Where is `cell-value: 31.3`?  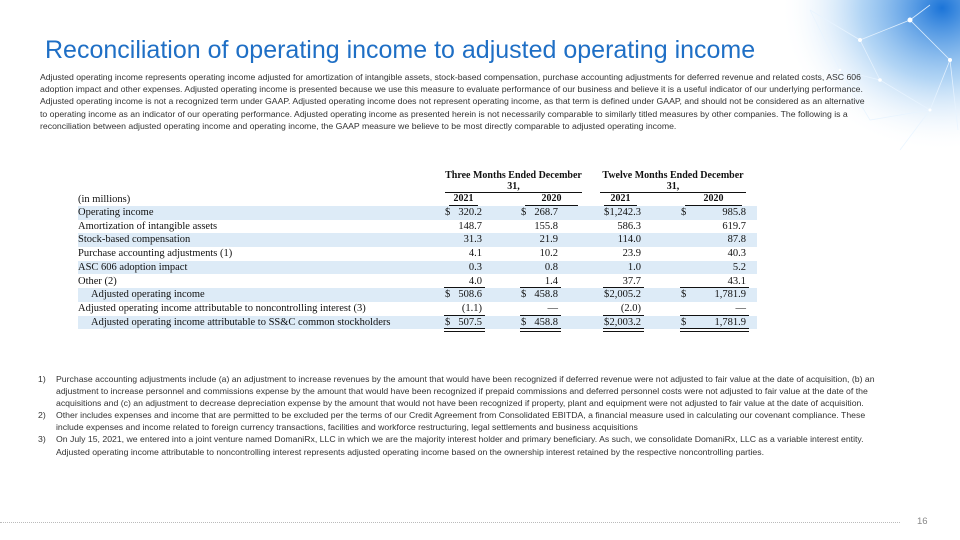 cell-value: 31.3 is located at coordinates (472, 240).